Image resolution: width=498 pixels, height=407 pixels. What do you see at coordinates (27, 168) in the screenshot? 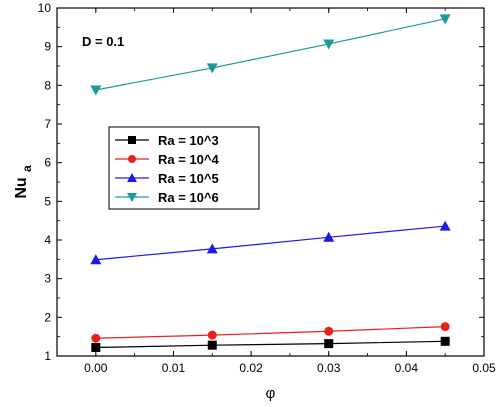
I see `y-axis-label-subscript: a` at bounding box center [27, 168].